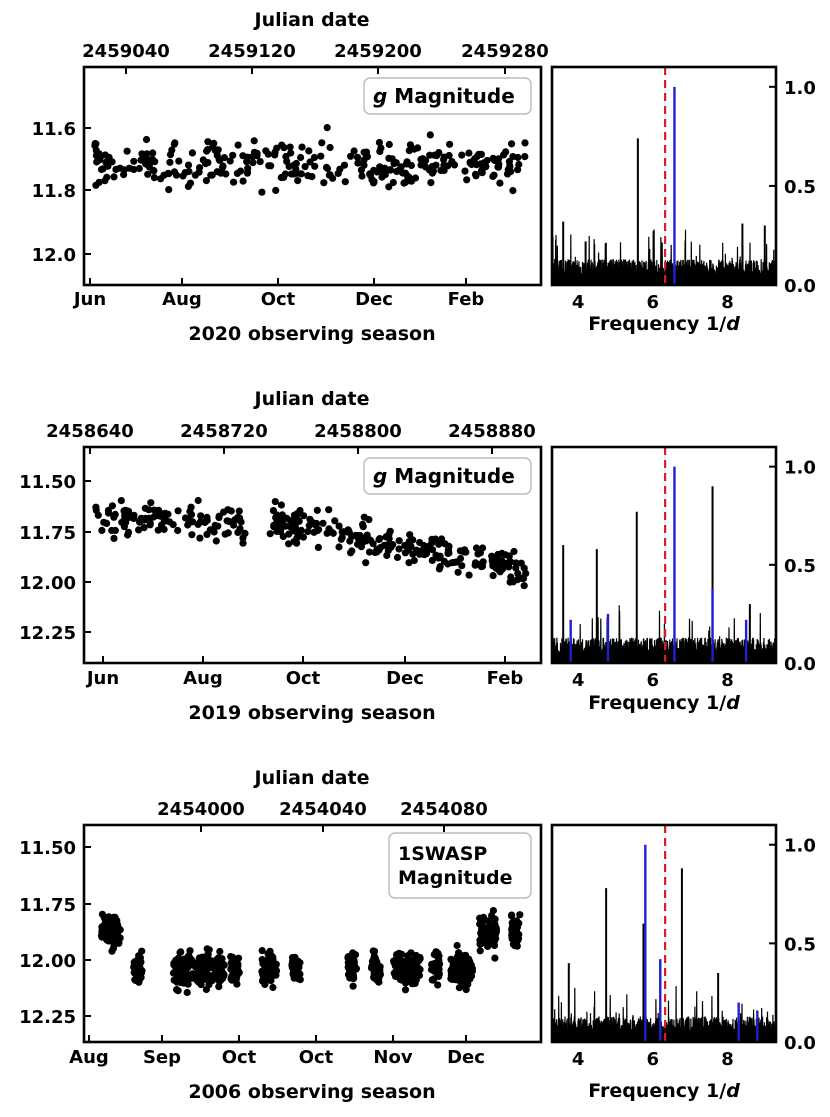 The image size is (830, 1117). I want to click on legend-box, so click(447, 96).